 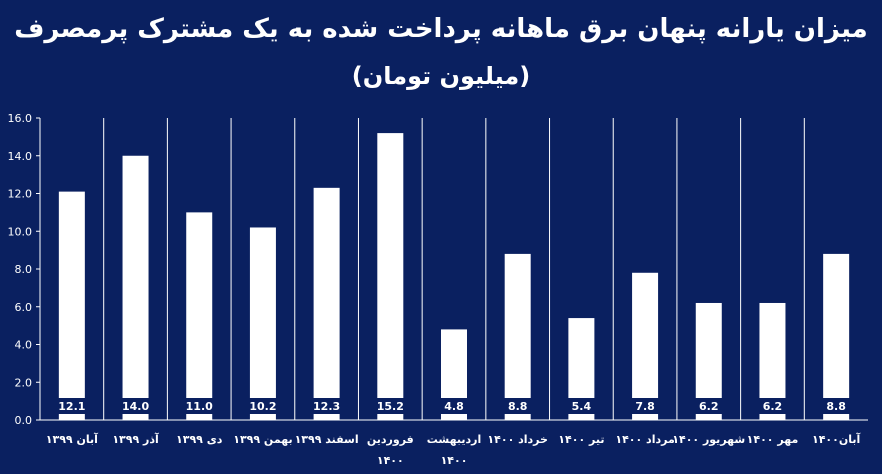 I want to click on y-tick-label: 14.0, so click(x=20, y=156).